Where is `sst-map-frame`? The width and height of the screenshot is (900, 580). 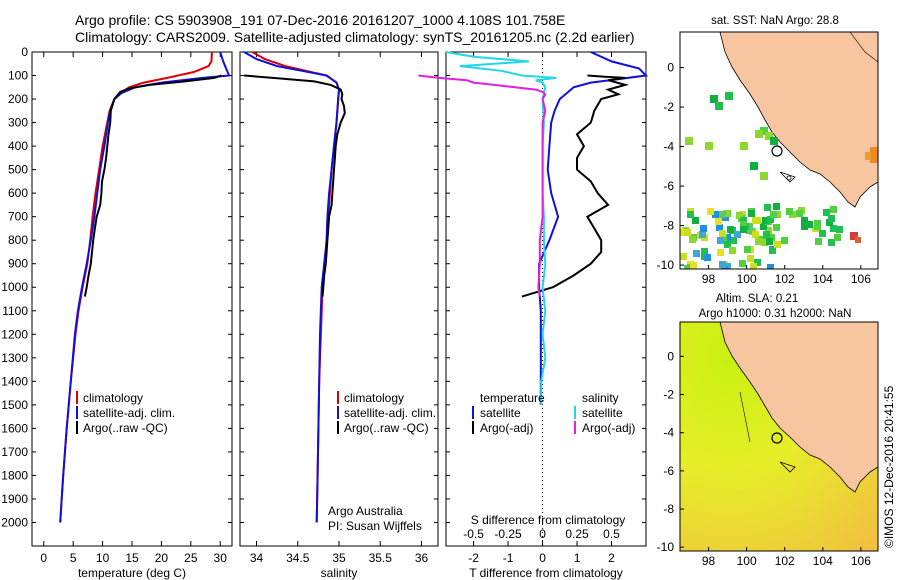
sst-map-frame is located at coordinates (779, 150).